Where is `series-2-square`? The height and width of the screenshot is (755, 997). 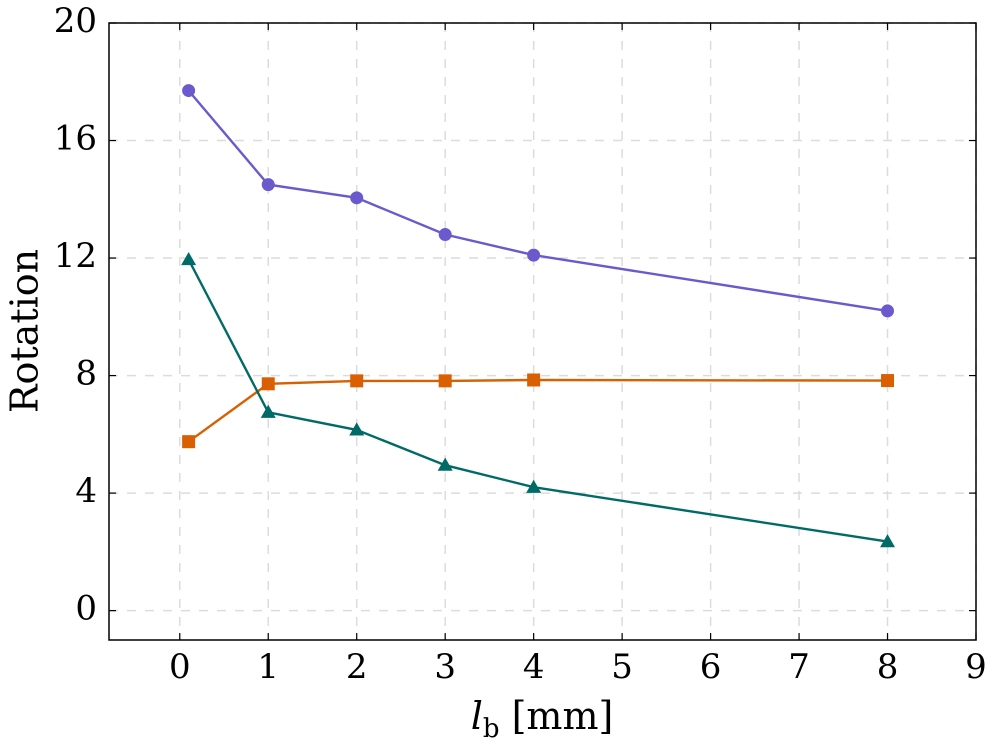
series-2-square is located at coordinates (538, 411).